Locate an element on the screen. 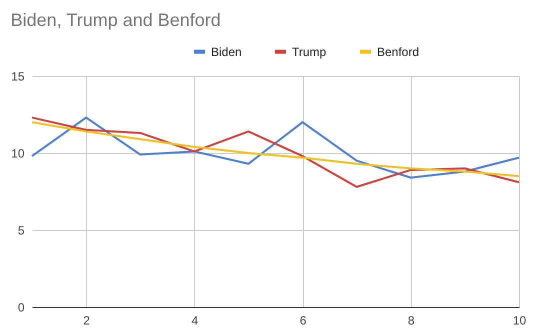 The image size is (540, 334). y-tick-label: 5 is located at coordinates (21, 231).